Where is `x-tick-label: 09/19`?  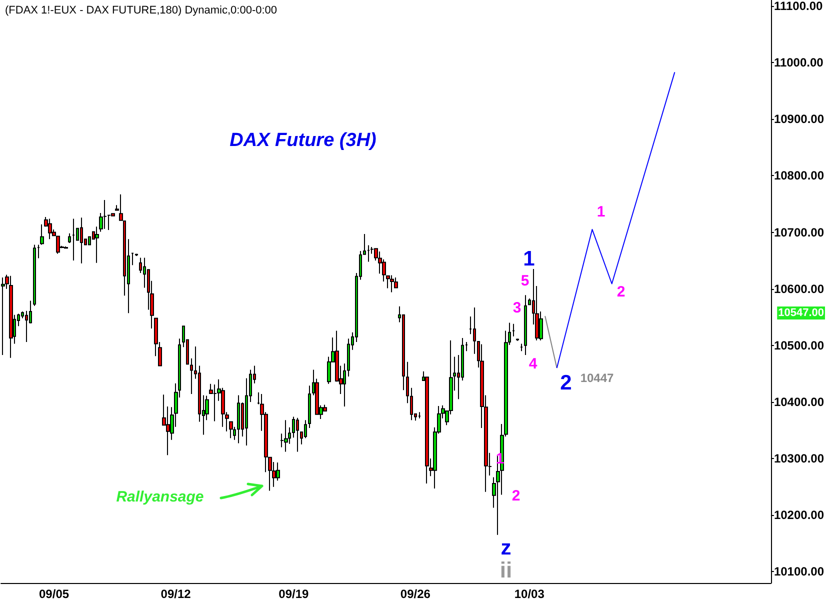
x-tick-label: 09/19 is located at coordinates (293, 594).